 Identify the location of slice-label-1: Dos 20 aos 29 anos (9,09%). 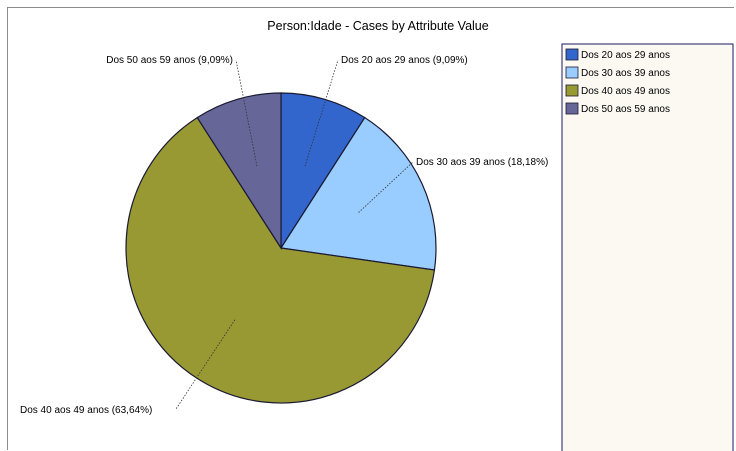
(404, 60).